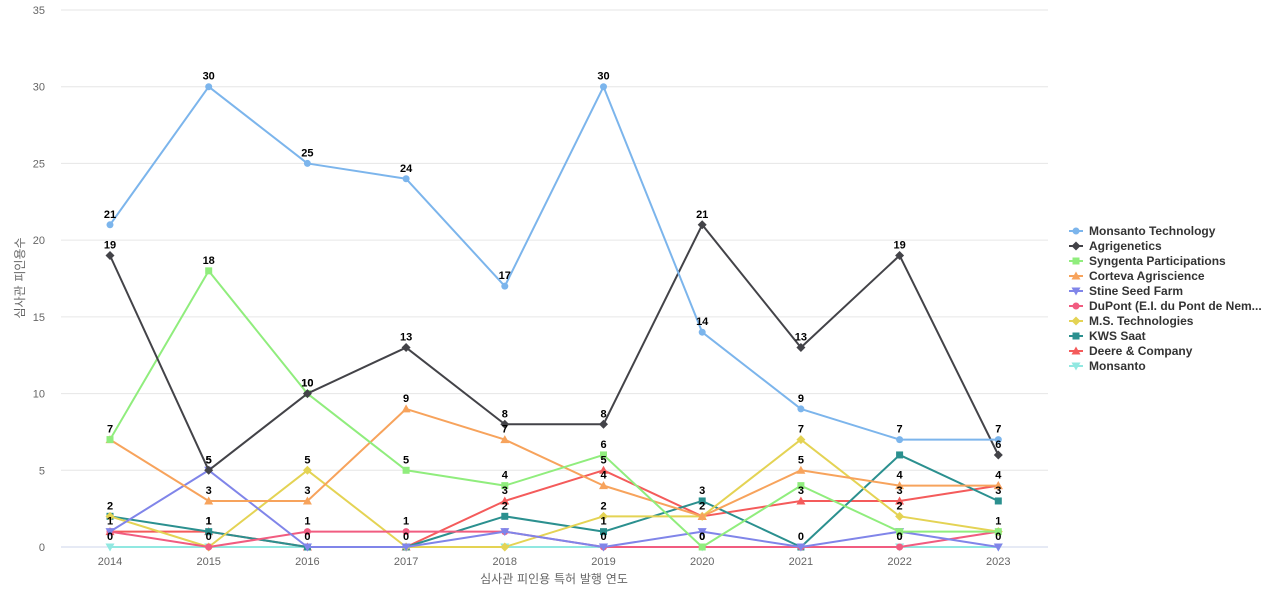  I want to click on legend-label: Deere & Company, so click(1141, 351).